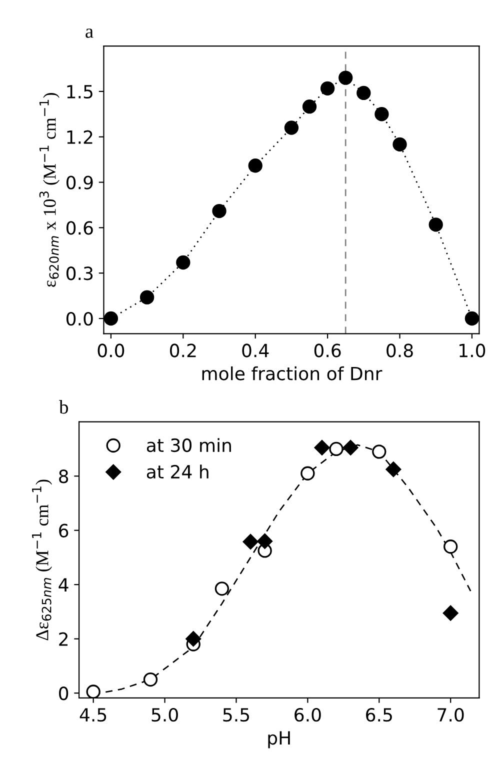 The image size is (494, 767). Describe the element at coordinates (79, 273) in the screenshot. I see `y-tick-label: 0.3` at that location.